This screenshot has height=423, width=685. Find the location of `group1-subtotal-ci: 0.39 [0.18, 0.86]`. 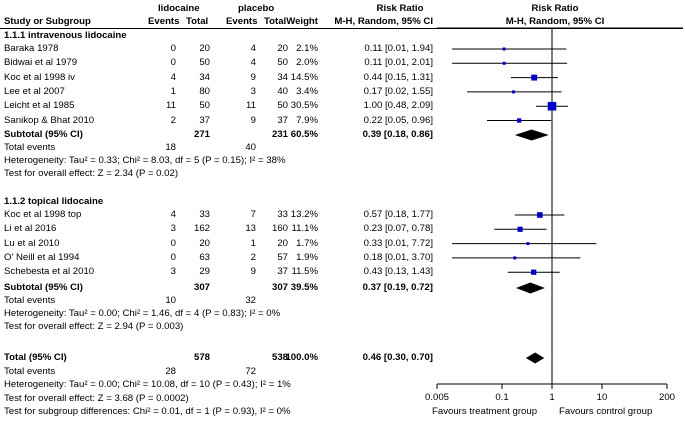

group1-subtotal-ci: 0.39 [0.18, 0.86] is located at coordinates (397, 134).